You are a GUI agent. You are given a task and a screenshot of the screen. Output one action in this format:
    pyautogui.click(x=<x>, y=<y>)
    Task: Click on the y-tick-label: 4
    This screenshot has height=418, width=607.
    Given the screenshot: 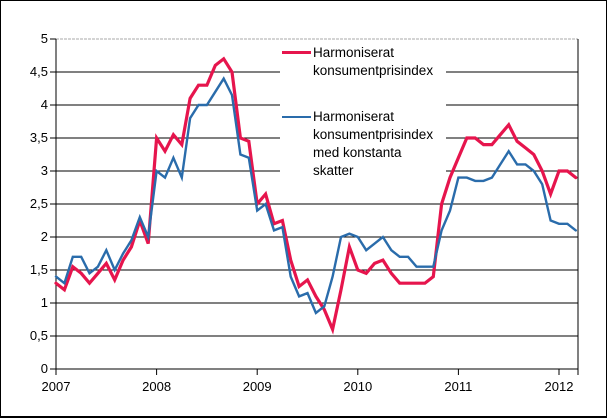 What is the action you would take?
    pyautogui.click(x=44, y=104)
    